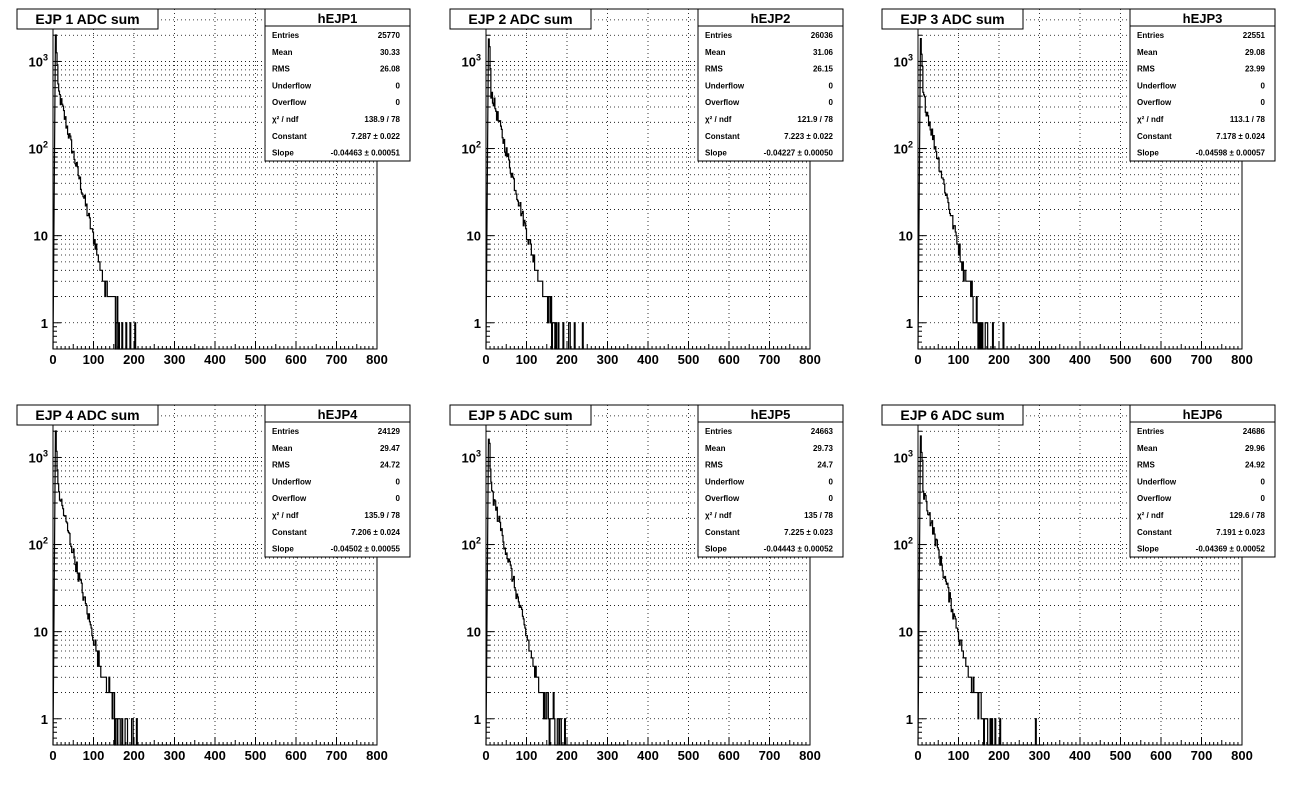  What do you see at coordinates (398, 85) in the screenshot?
I see `stats-value-underflow: 0` at bounding box center [398, 85].